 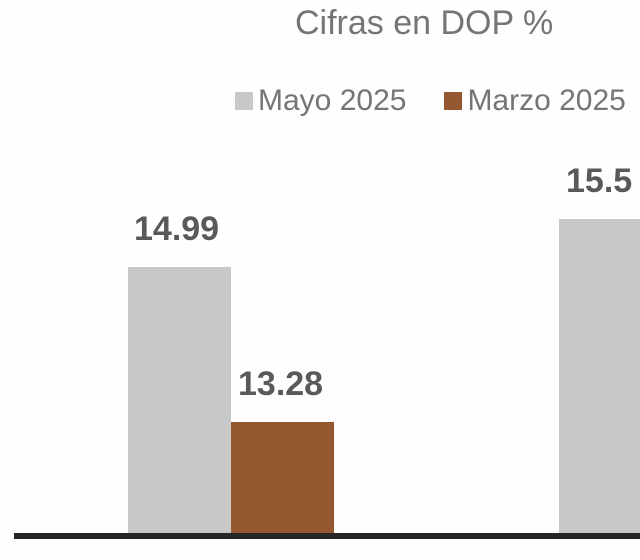 What do you see at coordinates (599, 181) in the screenshot?
I see `data-label-mayo-2: 15.5` at bounding box center [599, 181].